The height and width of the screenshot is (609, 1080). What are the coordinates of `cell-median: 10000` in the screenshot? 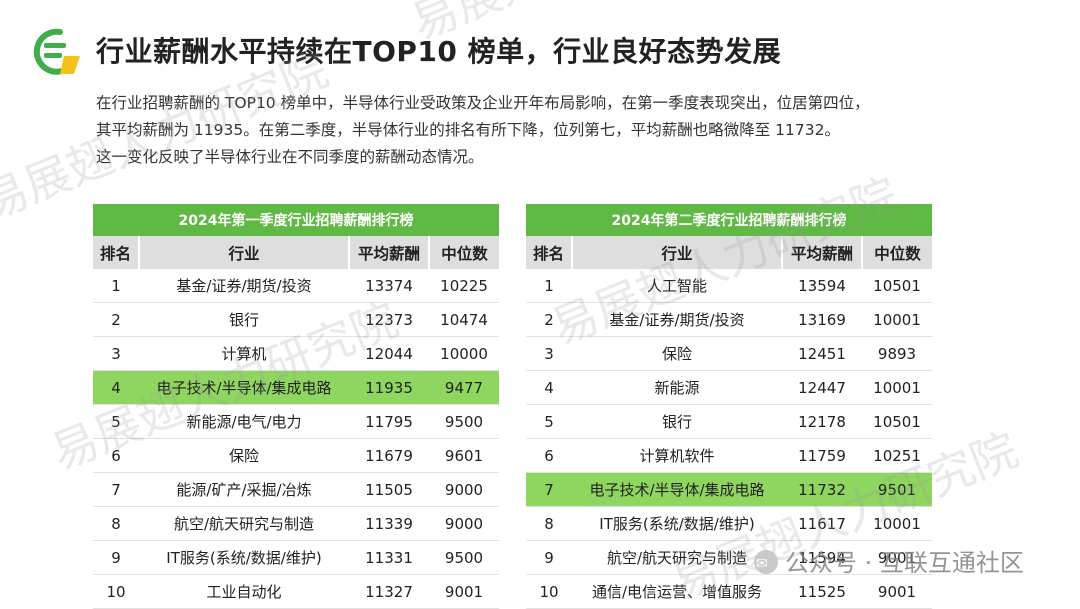 It's located at (464, 353).